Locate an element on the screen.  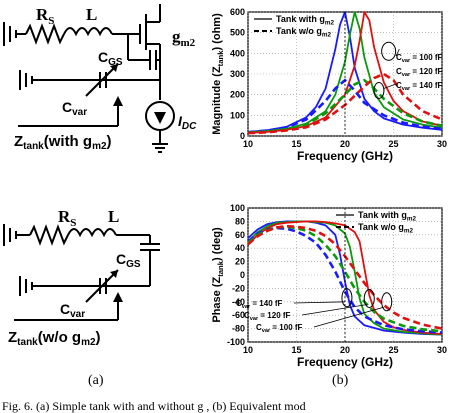
rs-label-a: RS is located at coordinates (45, 16).